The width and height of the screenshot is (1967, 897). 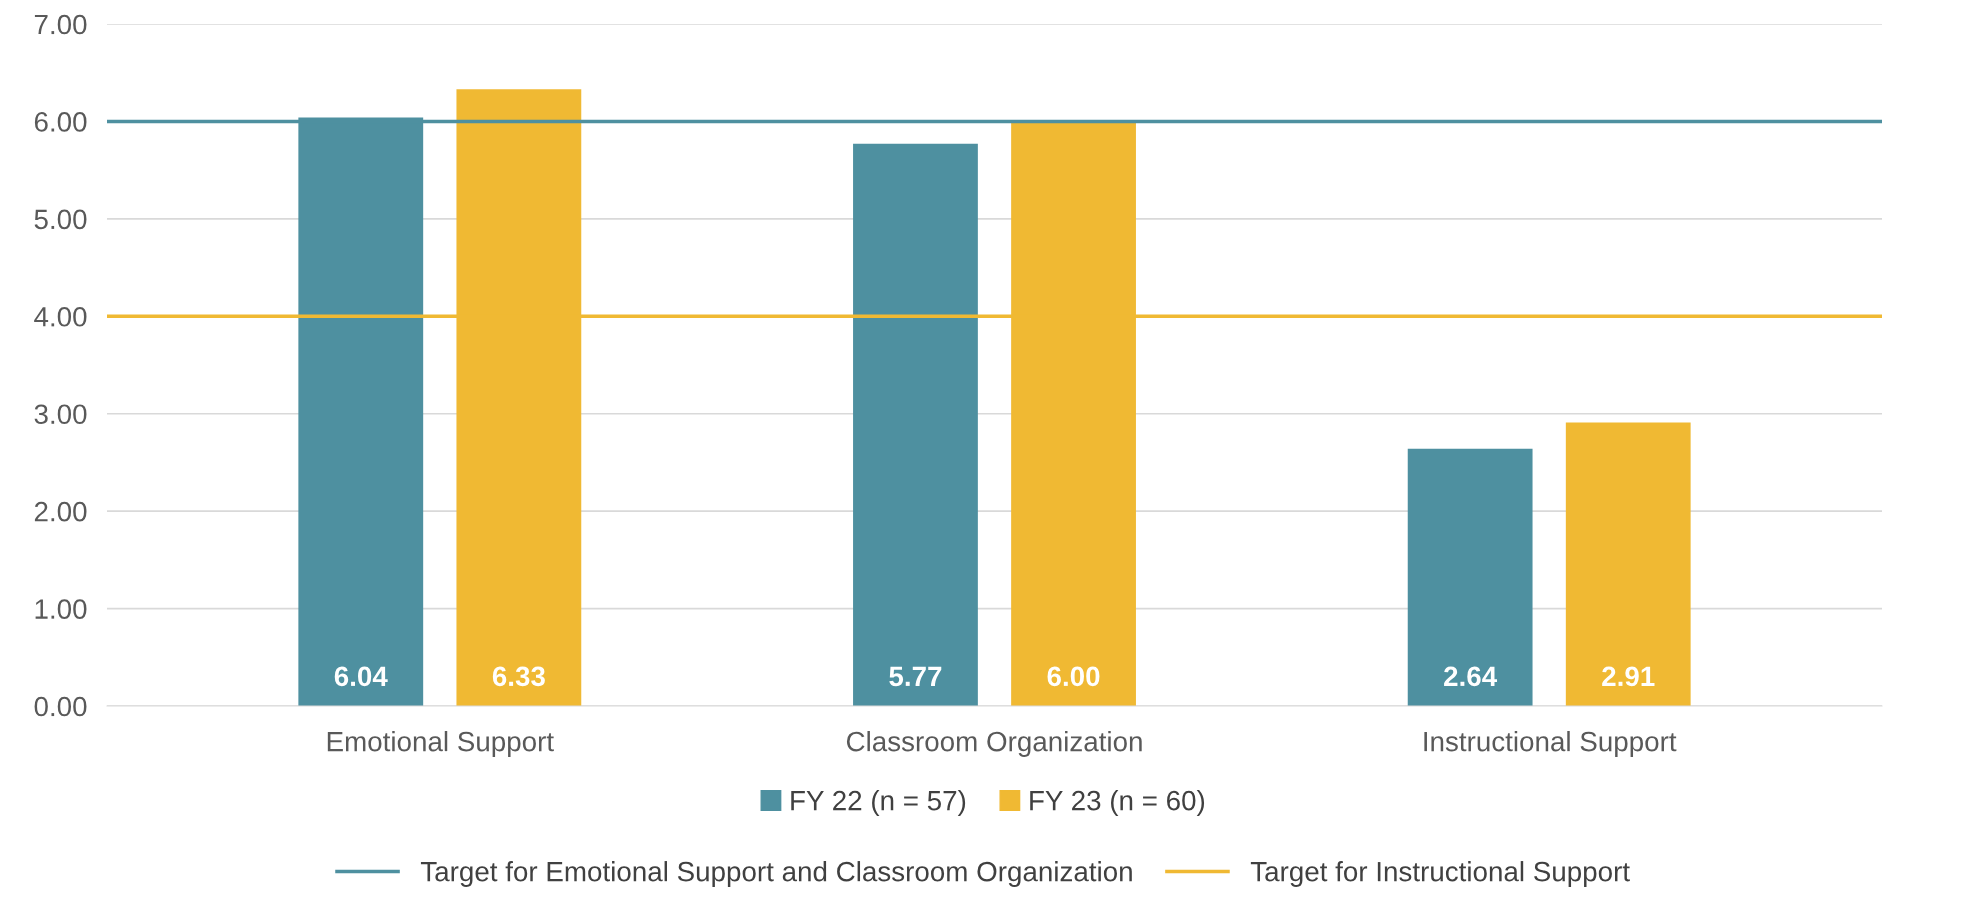 What do you see at coordinates (1471, 676) in the screenshot?
I see `data-label: 2.64` at bounding box center [1471, 676].